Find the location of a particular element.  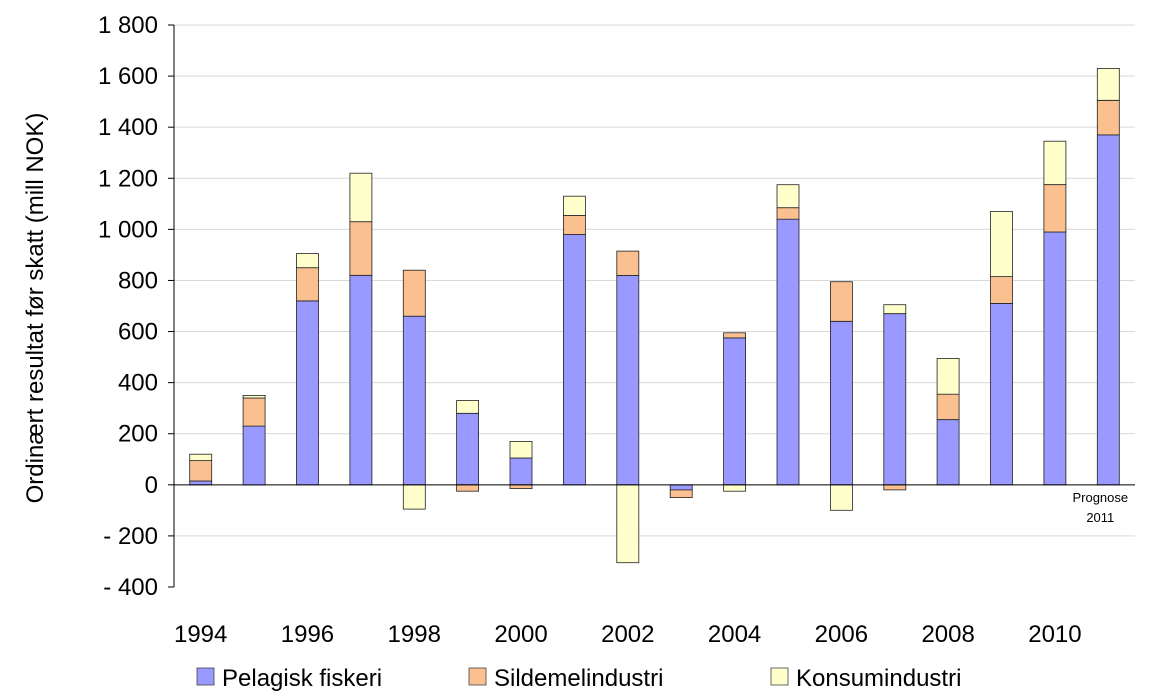

annotation-text: 2011 is located at coordinates (1100, 517).